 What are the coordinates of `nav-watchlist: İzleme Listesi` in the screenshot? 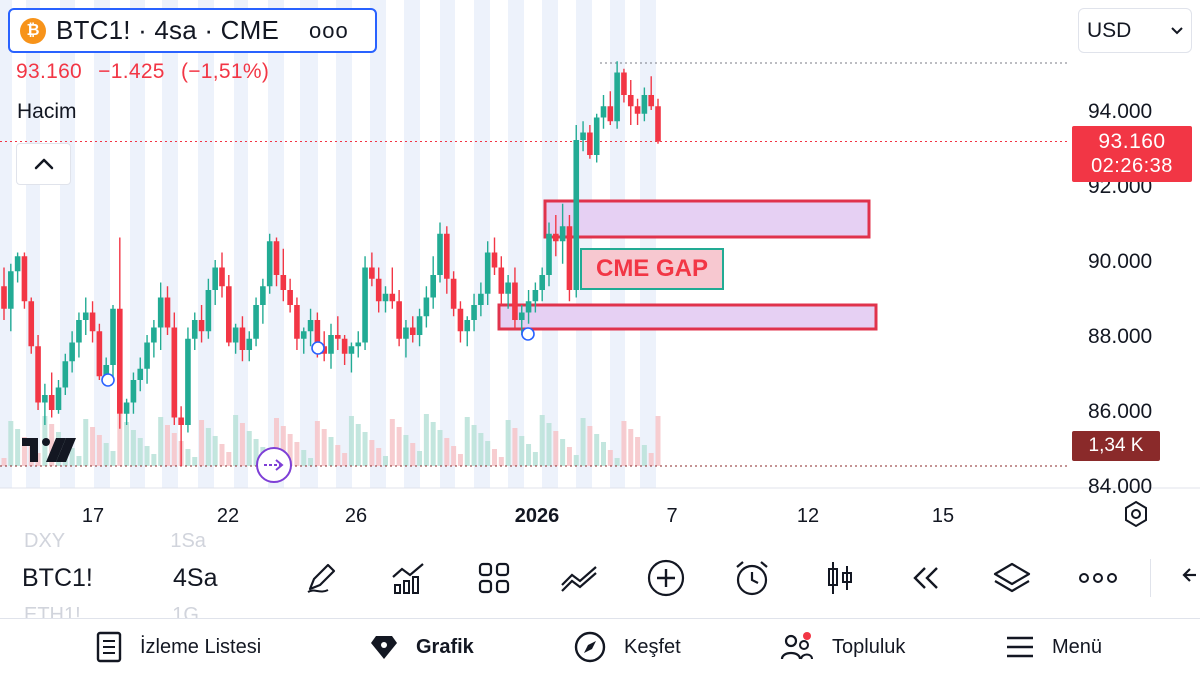 It's located at (178, 647).